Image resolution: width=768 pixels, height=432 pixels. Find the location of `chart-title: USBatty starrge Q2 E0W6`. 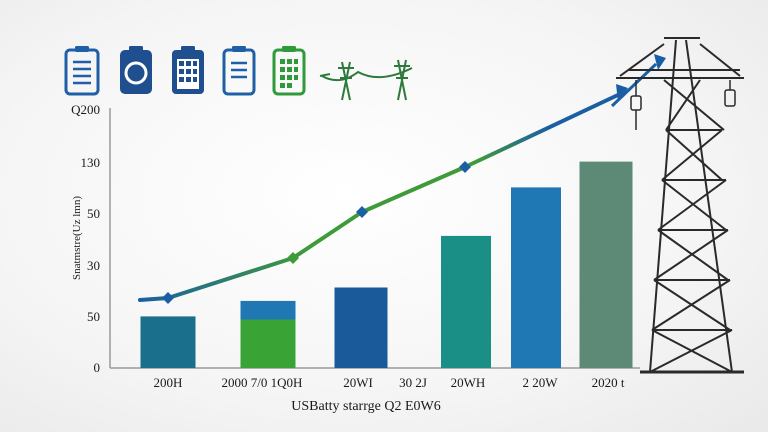

chart-title: USBatty starrge Q2 E0W6 is located at coordinates (365, 406).